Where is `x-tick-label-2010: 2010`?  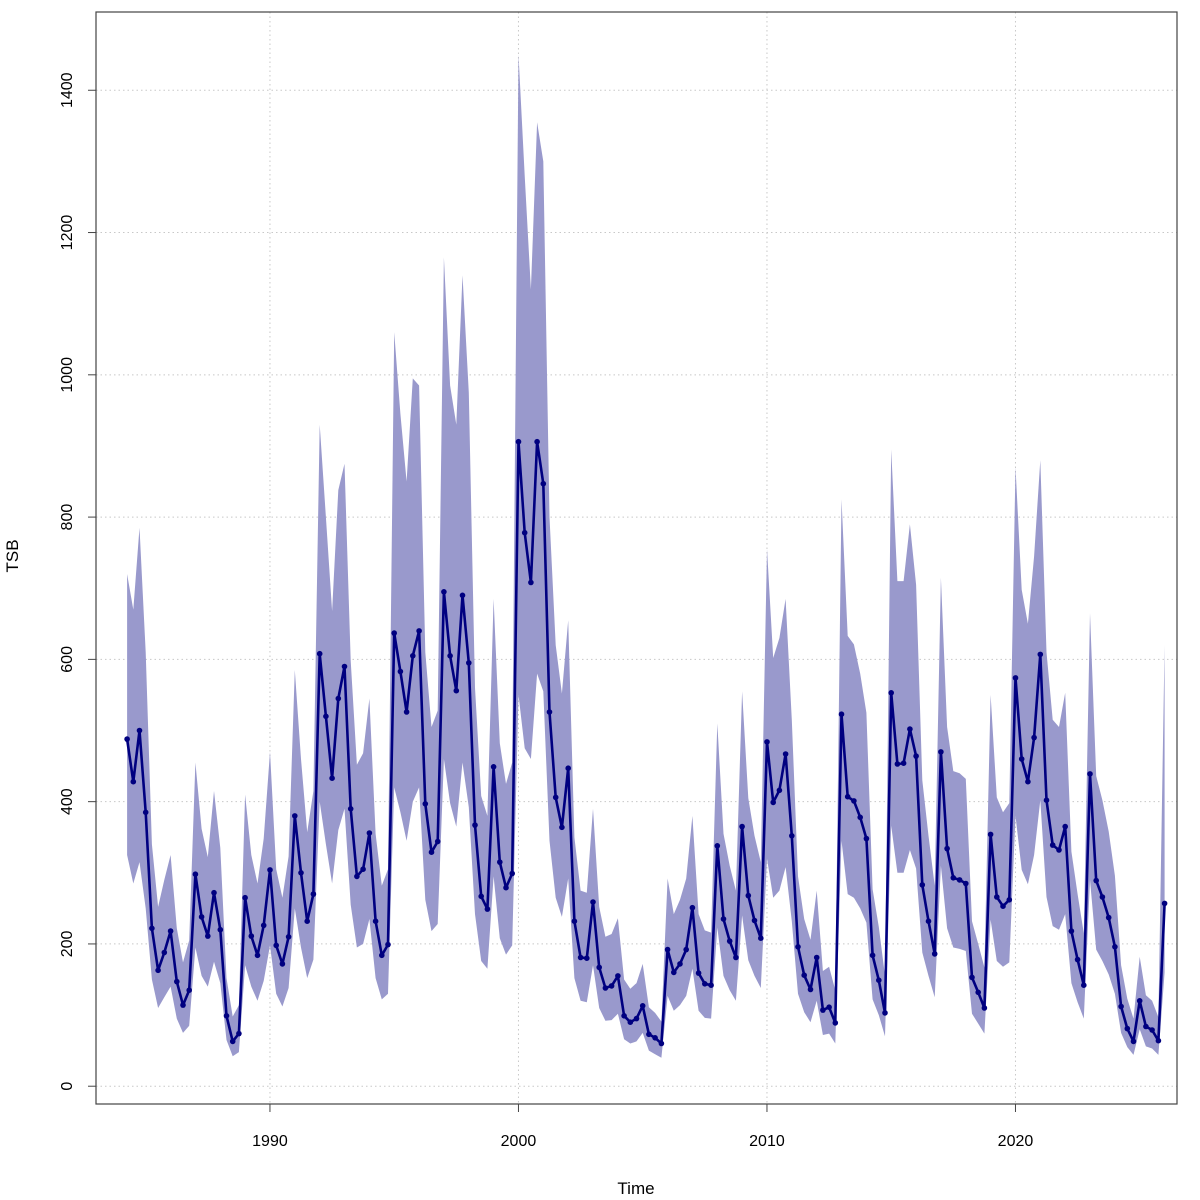
x-tick-label-2010: 2010 is located at coordinates (767, 1141).